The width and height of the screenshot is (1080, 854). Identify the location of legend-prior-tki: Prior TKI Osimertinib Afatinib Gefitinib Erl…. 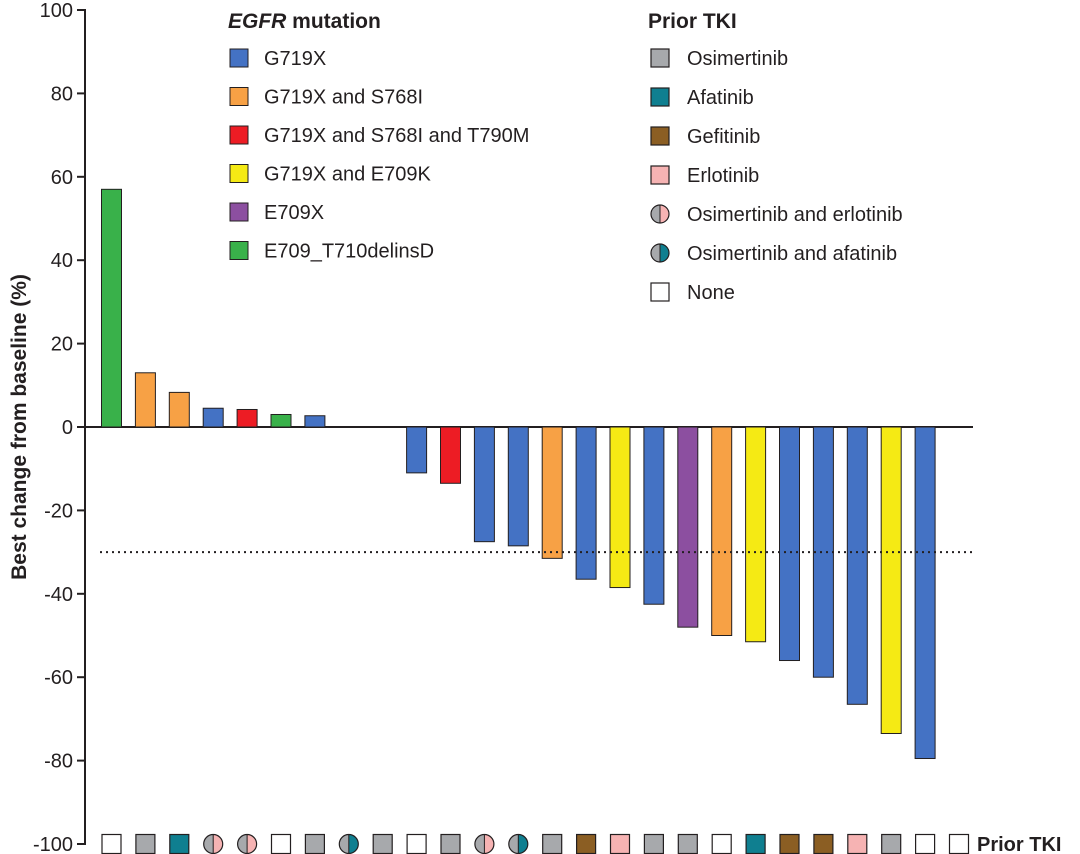
(775, 157).